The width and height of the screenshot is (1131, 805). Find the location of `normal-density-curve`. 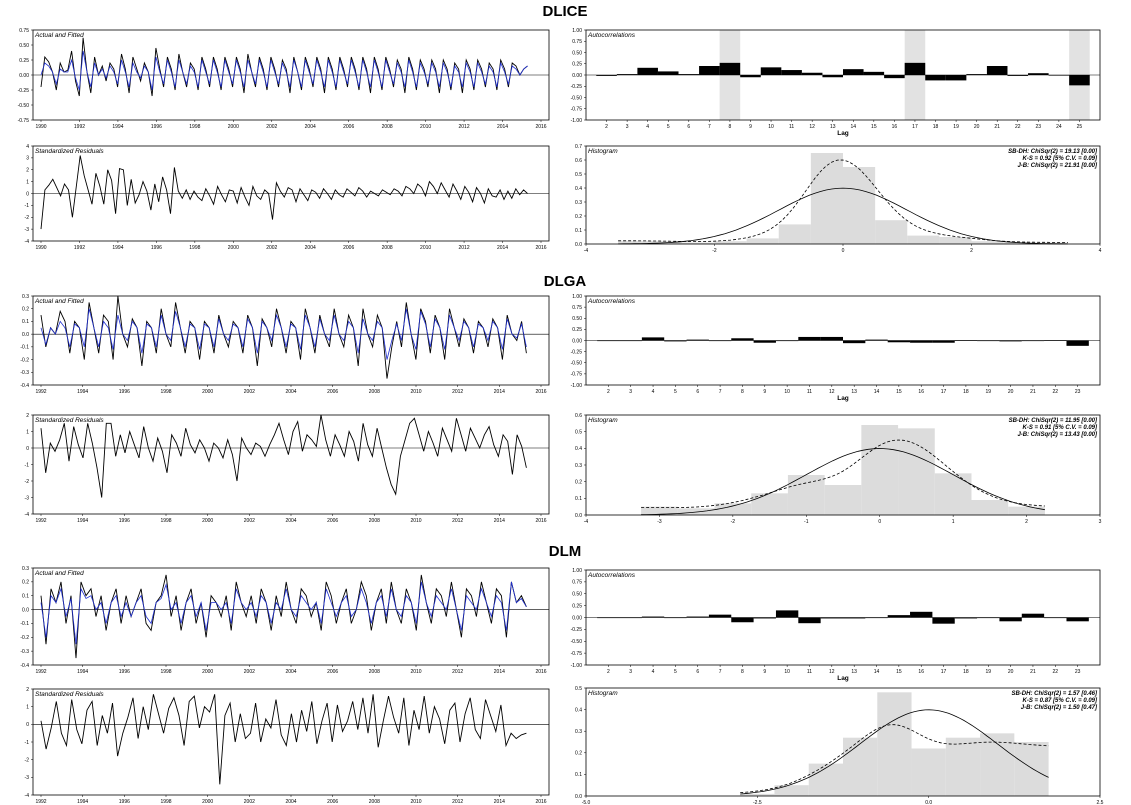

normal-density-curve is located at coordinates (843, 482).